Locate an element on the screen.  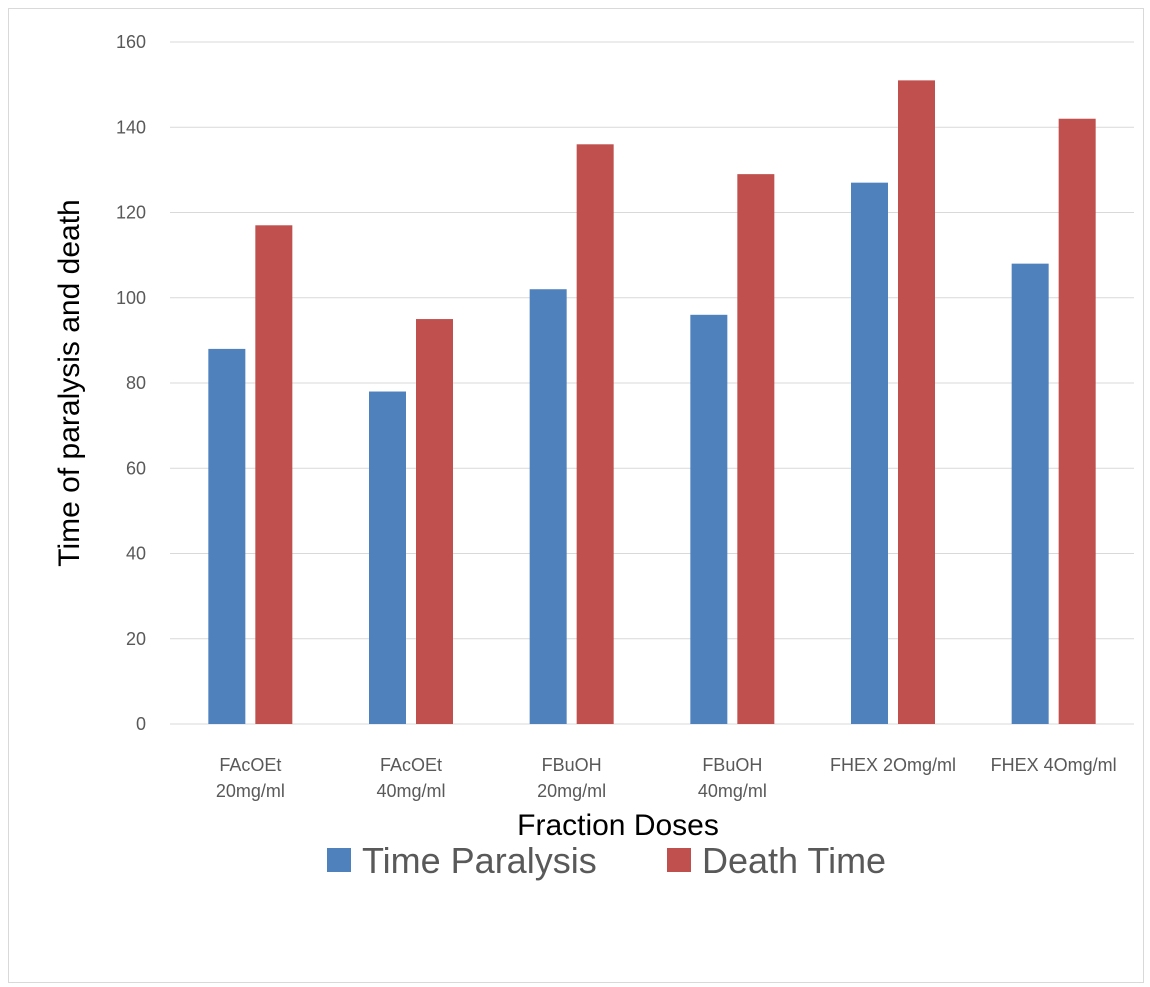
y-tick-label: 80 is located at coordinates (136, 383).